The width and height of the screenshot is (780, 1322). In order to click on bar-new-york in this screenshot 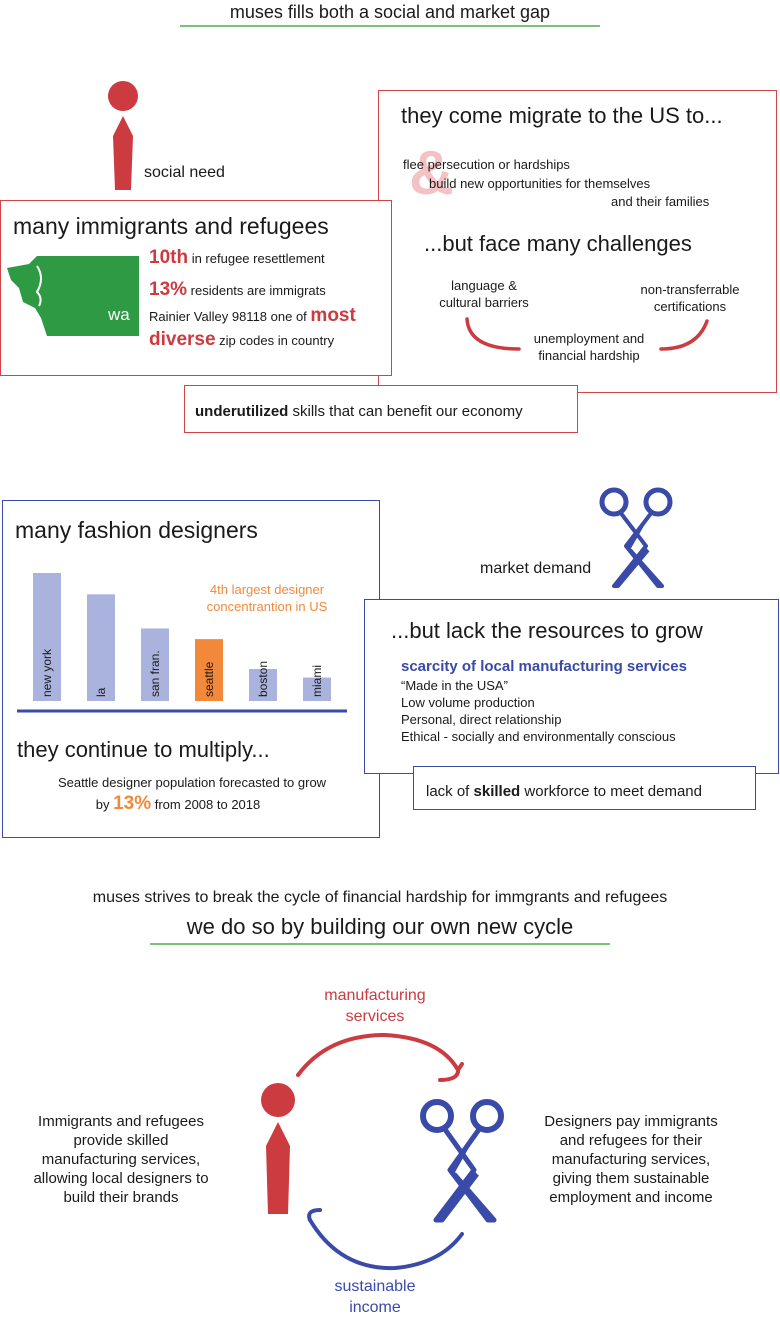, I will do `click(47, 637)`.